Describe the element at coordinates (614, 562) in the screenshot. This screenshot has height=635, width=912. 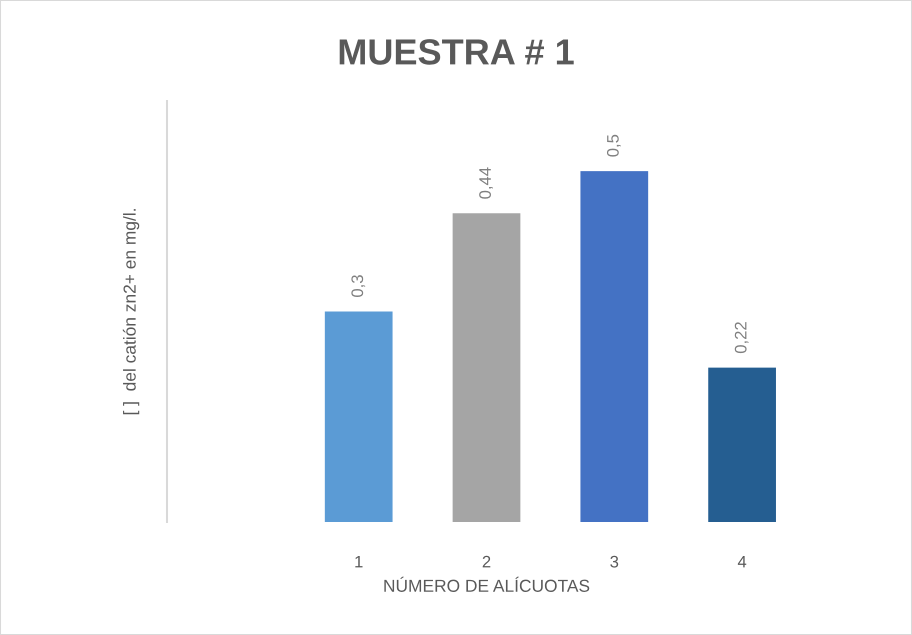
I see `x-tick-label: 3` at that location.